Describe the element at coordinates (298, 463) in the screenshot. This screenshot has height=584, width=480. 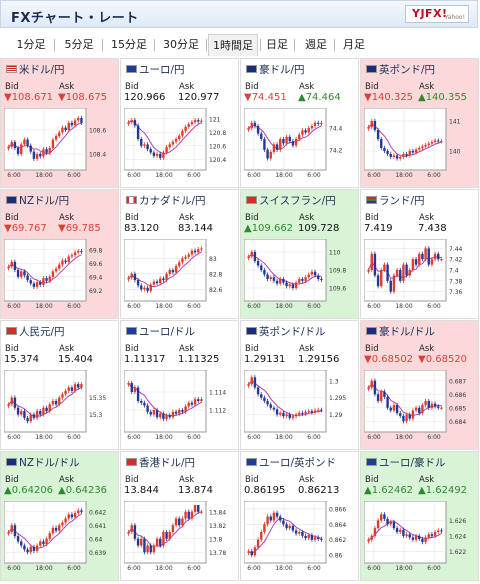
I see `pair-name: ユーロ/英ポンド` at that location.